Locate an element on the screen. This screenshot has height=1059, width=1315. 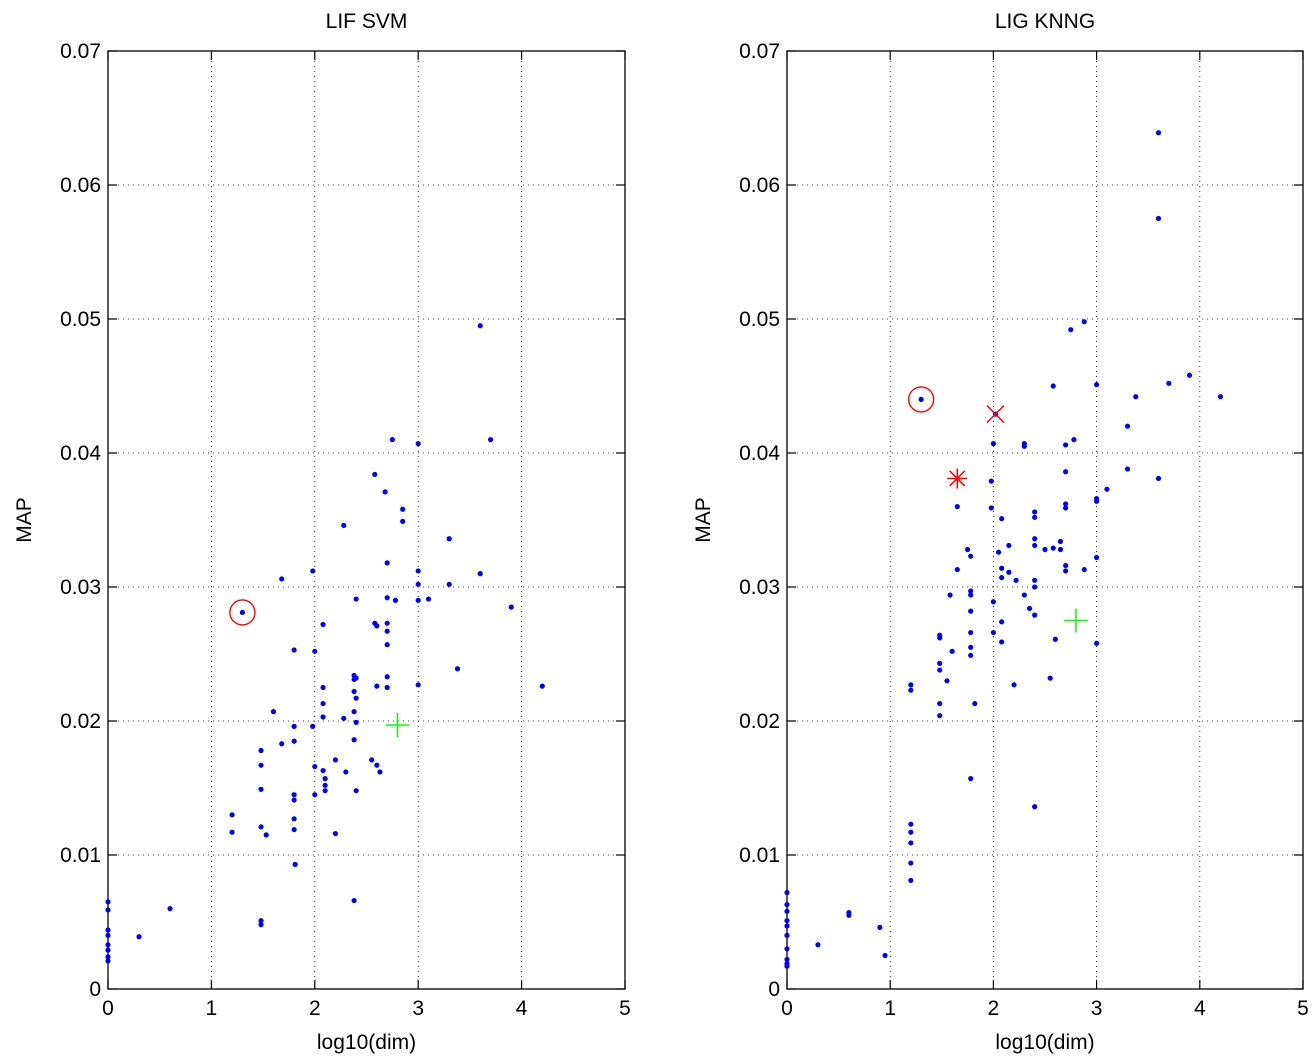
x-tick-label: 1 is located at coordinates (212, 1008).